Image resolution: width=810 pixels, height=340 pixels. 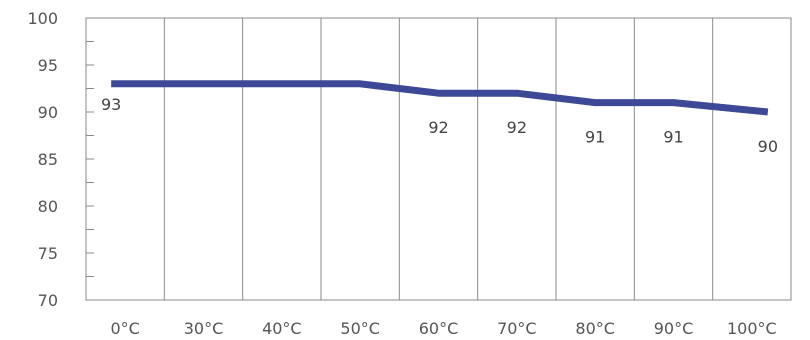 What do you see at coordinates (517, 328) in the screenshot?
I see `x-tick-label: 70°C` at bounding box center [517, 328].